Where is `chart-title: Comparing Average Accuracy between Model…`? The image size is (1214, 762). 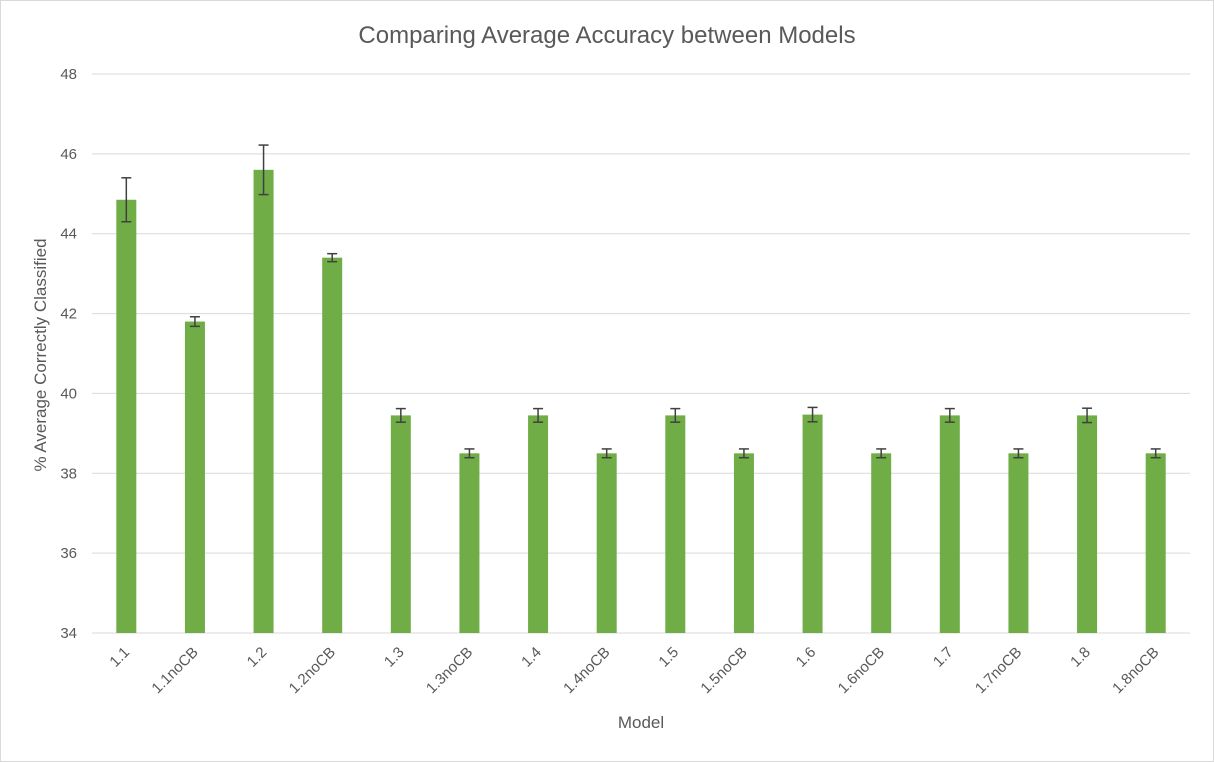 chart-title: Comparing Average Accuracy between Model… is located at coordinates (606, 35).